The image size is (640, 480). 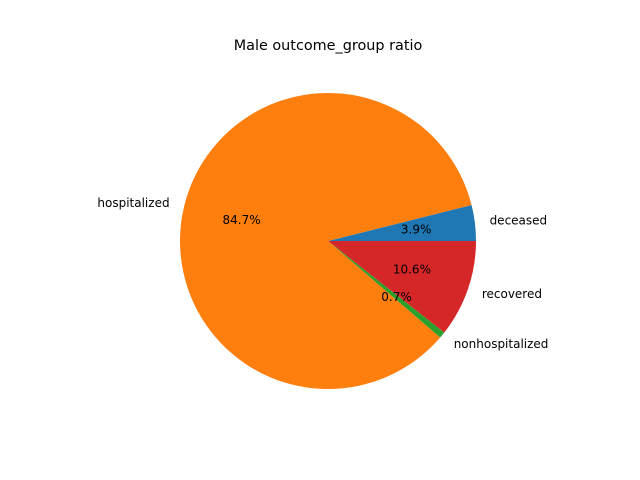 I want to click on slice-percent-nonhospitalized: 0.7%, so click(x=396, y=297).